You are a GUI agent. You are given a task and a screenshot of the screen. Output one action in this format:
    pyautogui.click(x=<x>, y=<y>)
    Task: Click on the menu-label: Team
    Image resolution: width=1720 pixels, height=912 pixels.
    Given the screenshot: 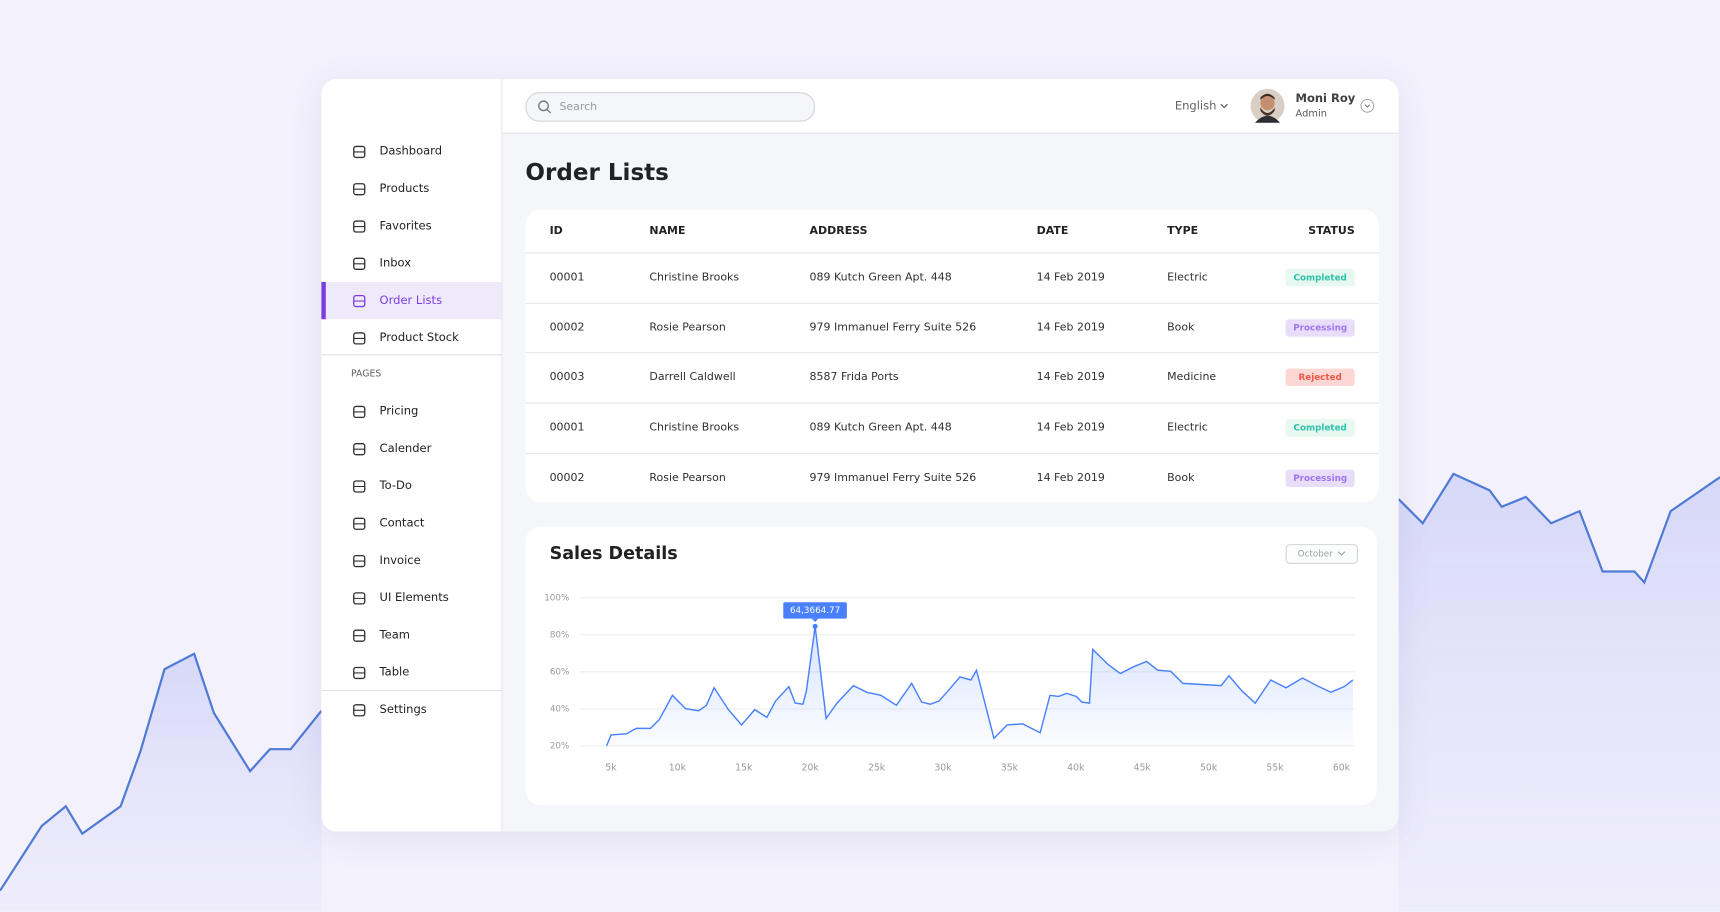 What is the action you would take?
    pyautogui.click(x=394, y=635)
    